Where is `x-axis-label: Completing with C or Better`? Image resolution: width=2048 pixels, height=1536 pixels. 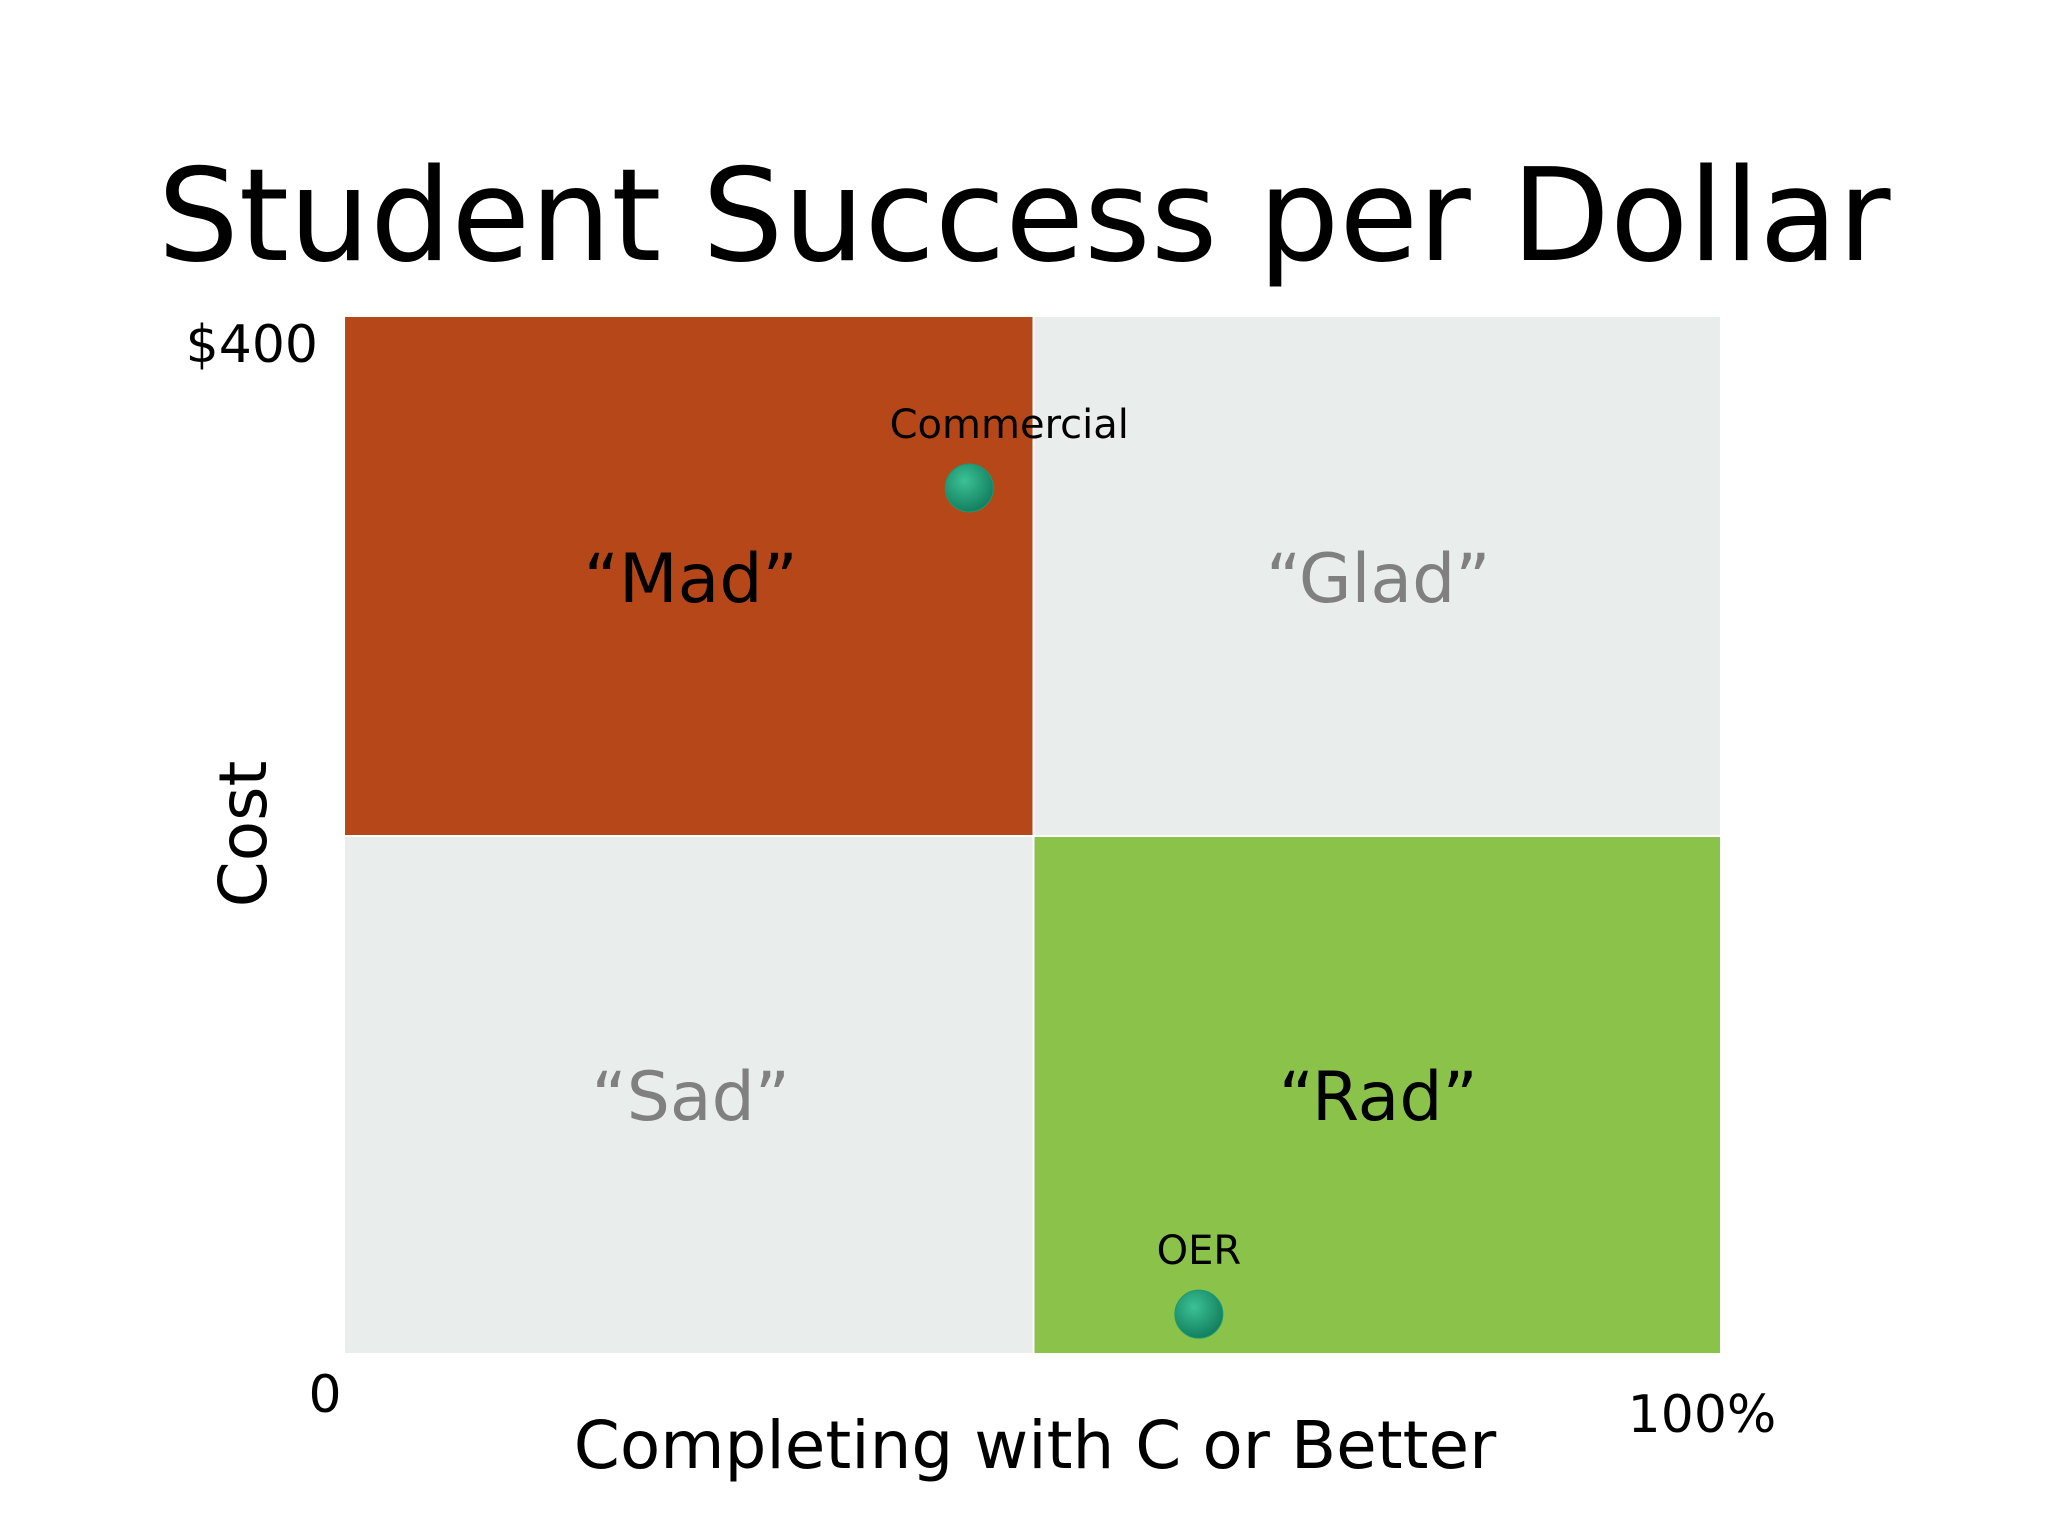
x-axis-label: Completing with C or Better is located at coordinates (1035, 1445).